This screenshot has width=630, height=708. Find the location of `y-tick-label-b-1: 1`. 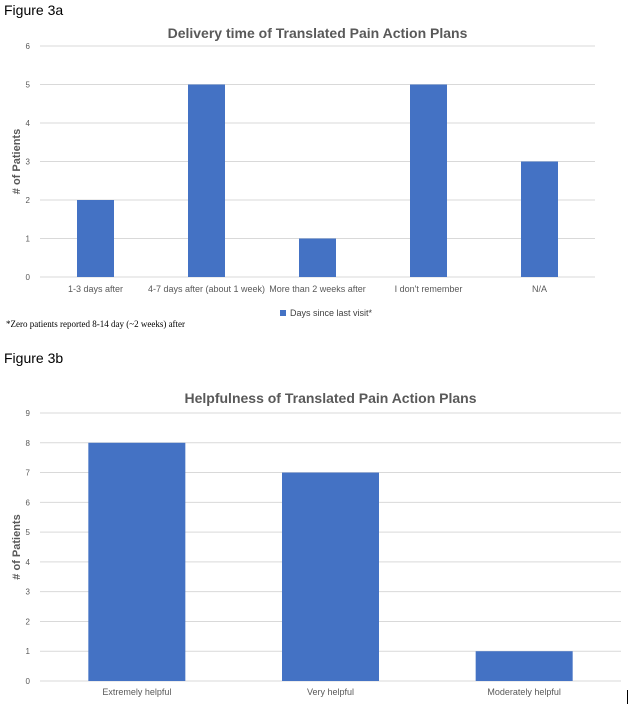

y-tick-label-b-1: 1 is located at coordinates (28, 651).